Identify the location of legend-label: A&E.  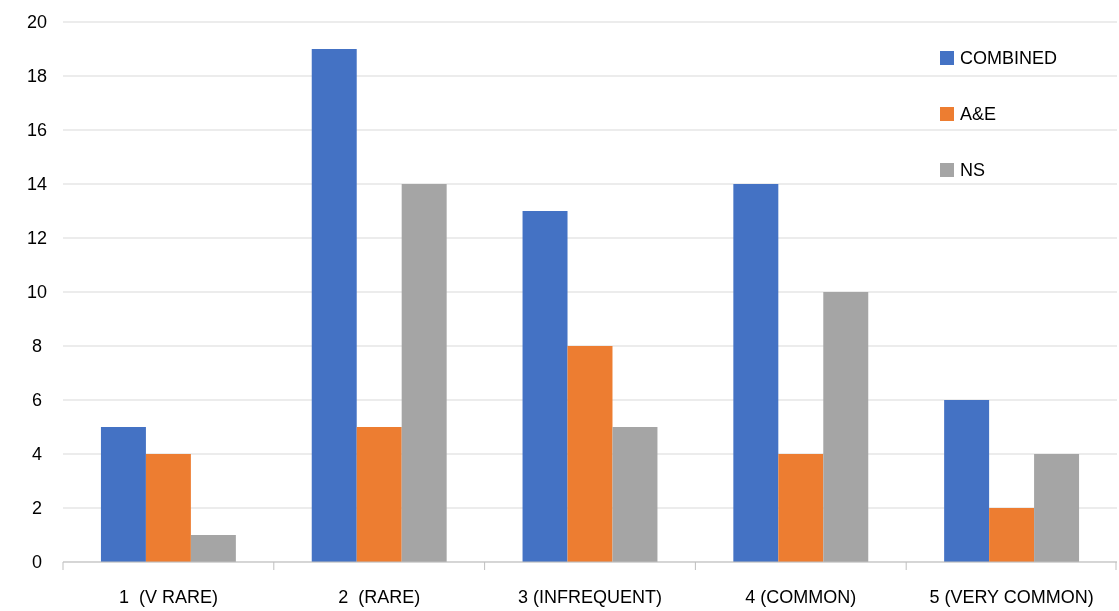
(978, 114).